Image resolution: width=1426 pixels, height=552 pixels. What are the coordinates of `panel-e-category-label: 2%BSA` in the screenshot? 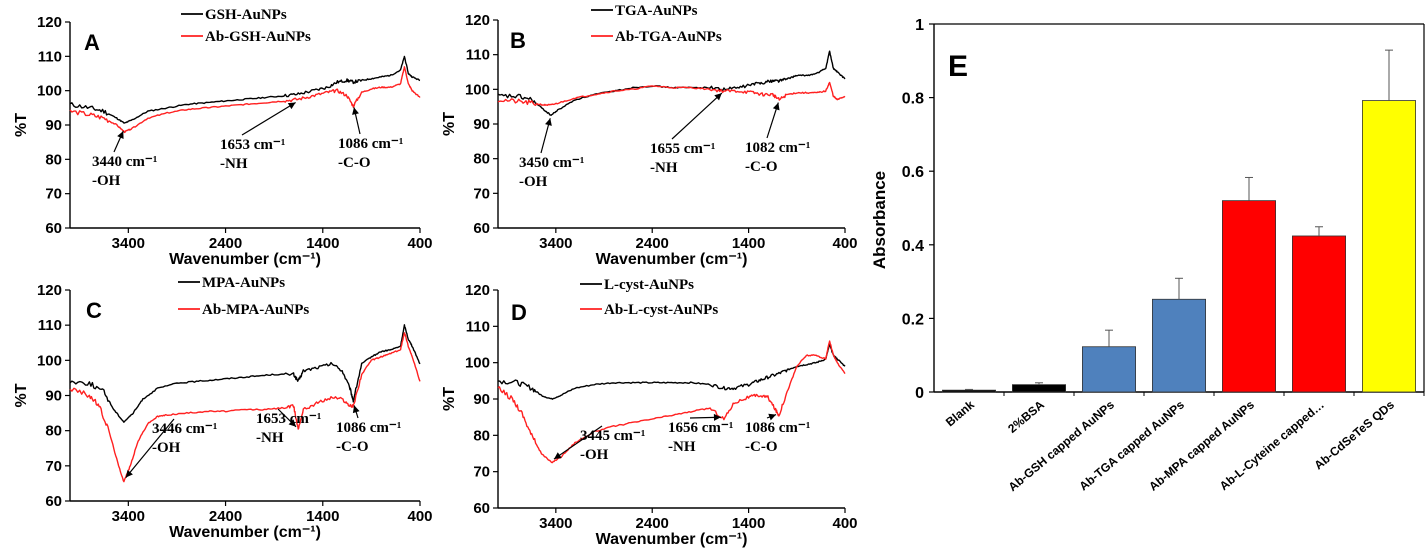 It's located at (1026, 416).